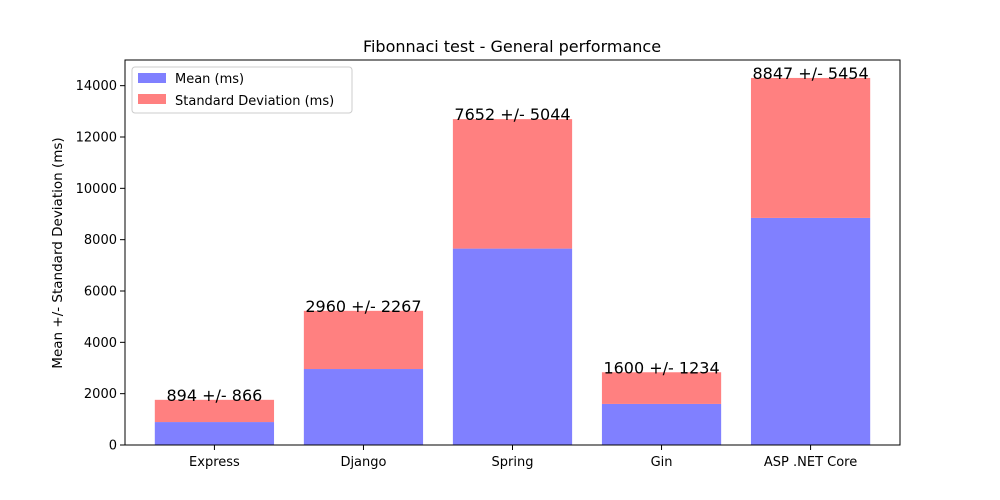 Image resolution: width=1000 pixels, height=500 pixels. What do you see at coordinates (58, 252) in the screenshot?
I see `y-axis-label: Mean +/- Standard Deviation (ms)` at bounding box center [58, 252].